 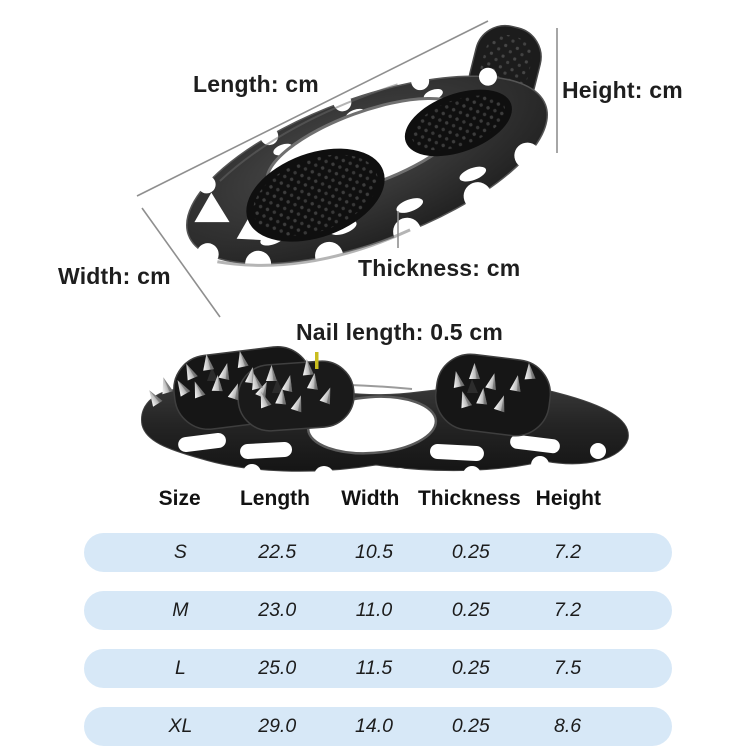 I want to click on cell-size: L, so click(x=180, y=668).